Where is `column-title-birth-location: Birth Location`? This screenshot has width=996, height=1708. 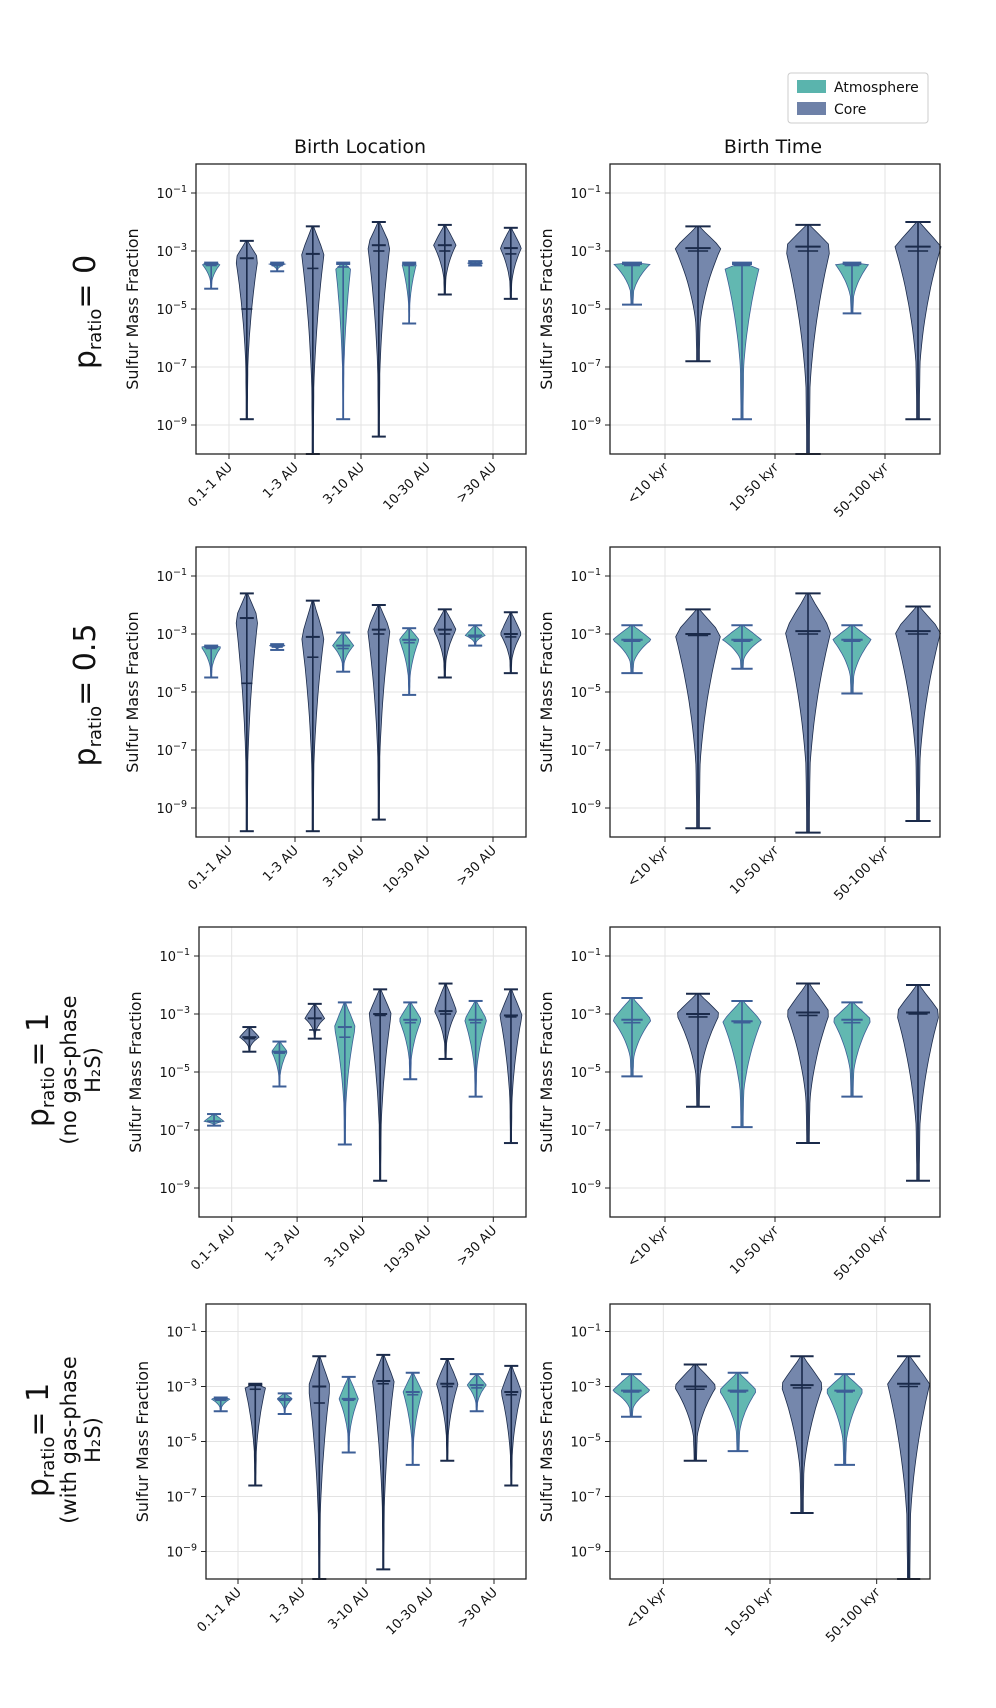
column-title-birth-location: Birth Location is located at coordinates (360, 147).